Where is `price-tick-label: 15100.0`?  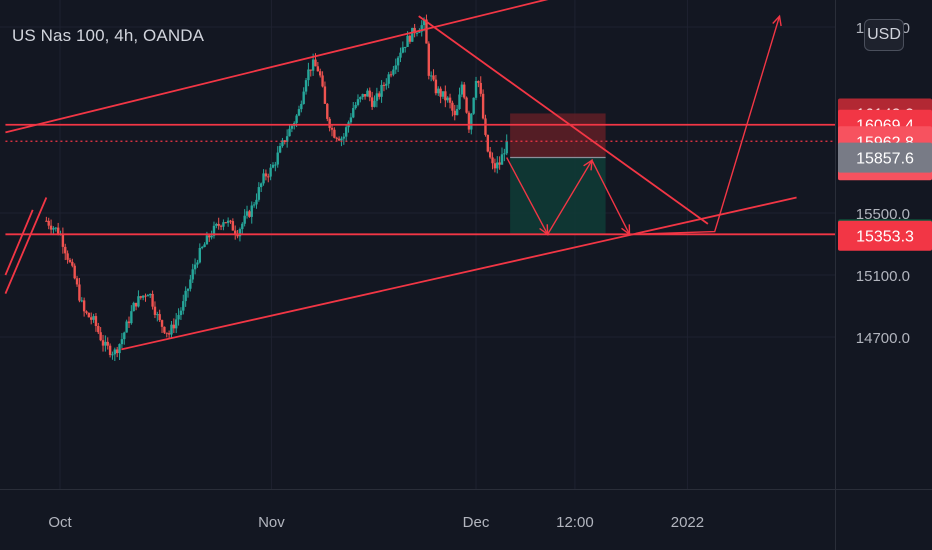
price-tick-label: 15100.0 is located at coordinates (883, 276).